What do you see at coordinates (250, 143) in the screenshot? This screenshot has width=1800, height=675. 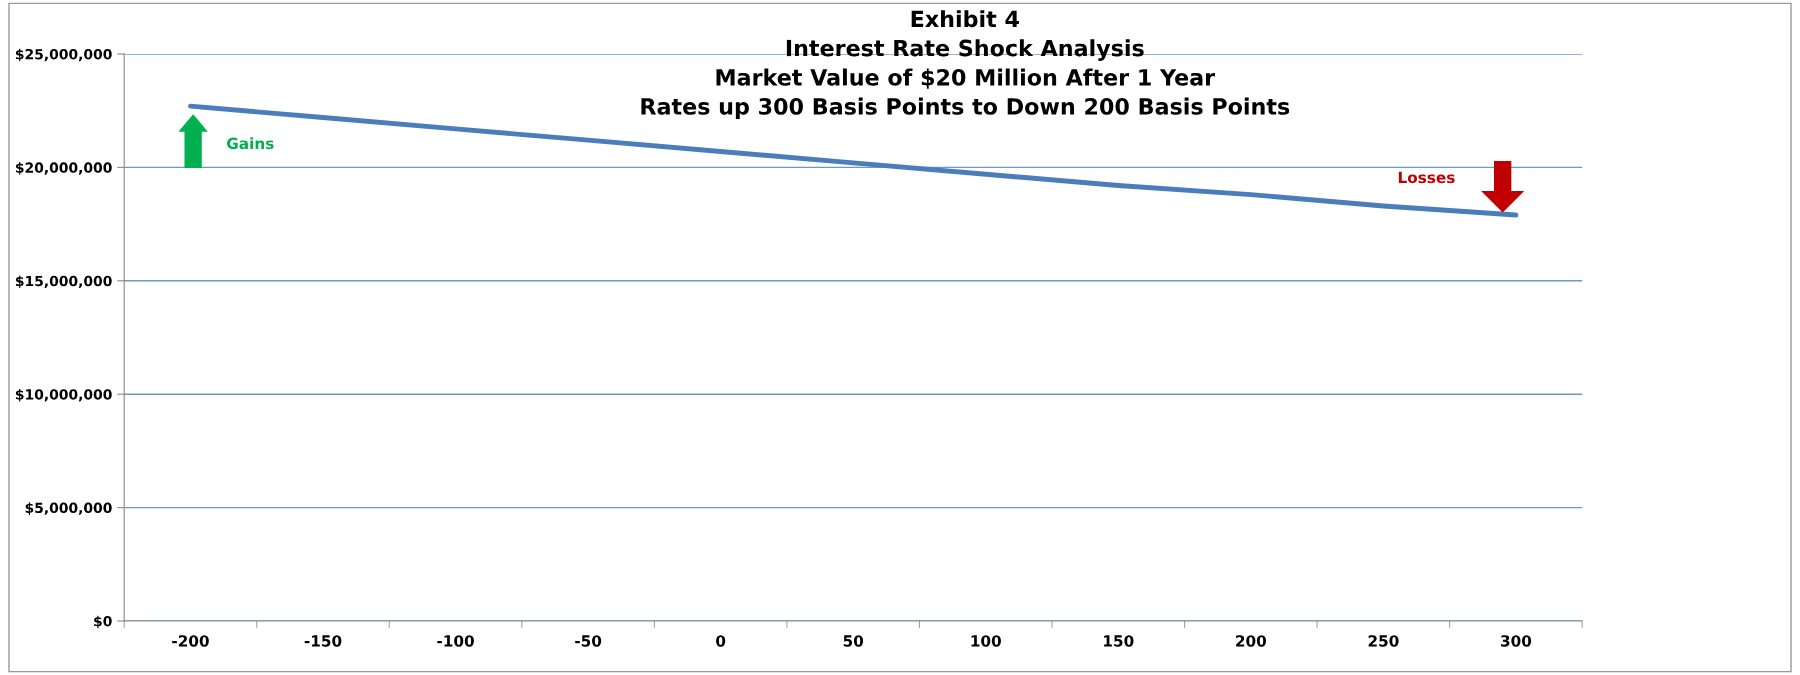 I see `annotation: Gains` at bounding box center [250, 143].